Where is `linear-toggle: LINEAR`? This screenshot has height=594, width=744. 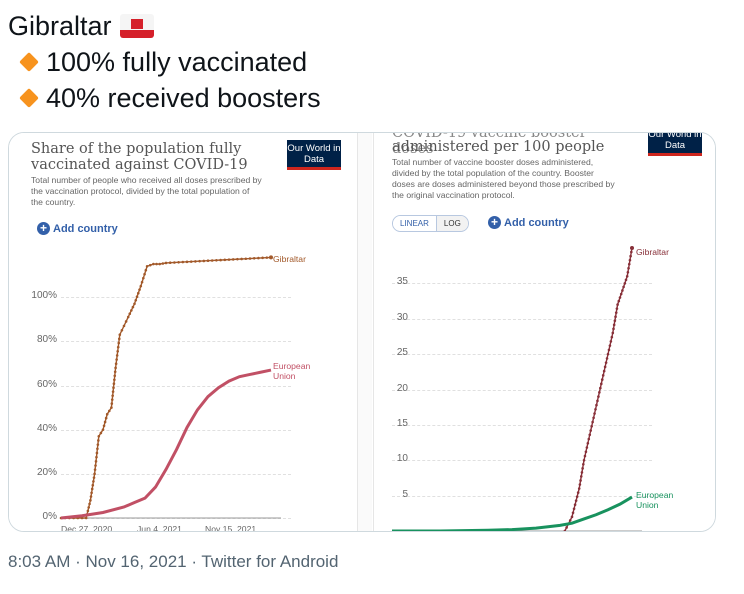 linear-toggle: LINEAR is located at coordinates (415, 223).